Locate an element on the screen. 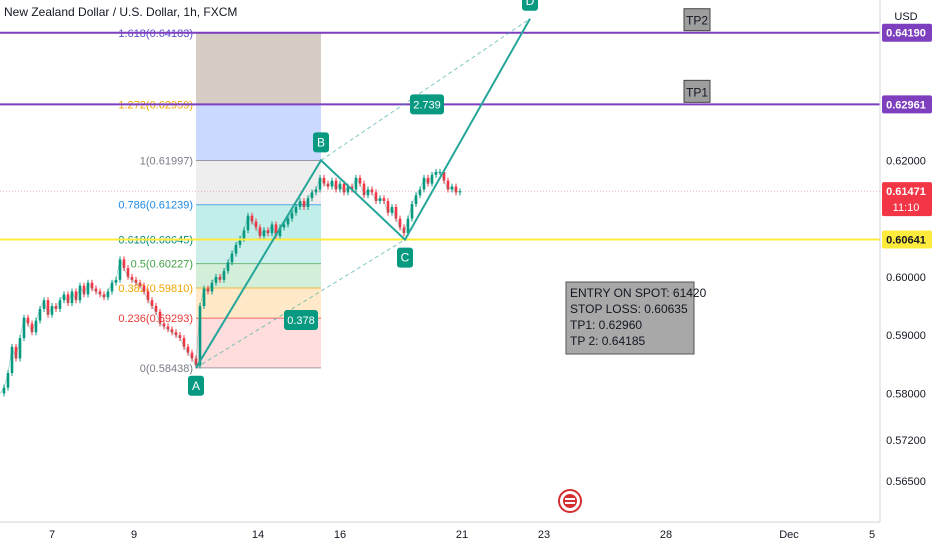 The height and width of the screenshot is (550, 932). price-tick-label: 0.57200 is located at coordinates (906, 441).